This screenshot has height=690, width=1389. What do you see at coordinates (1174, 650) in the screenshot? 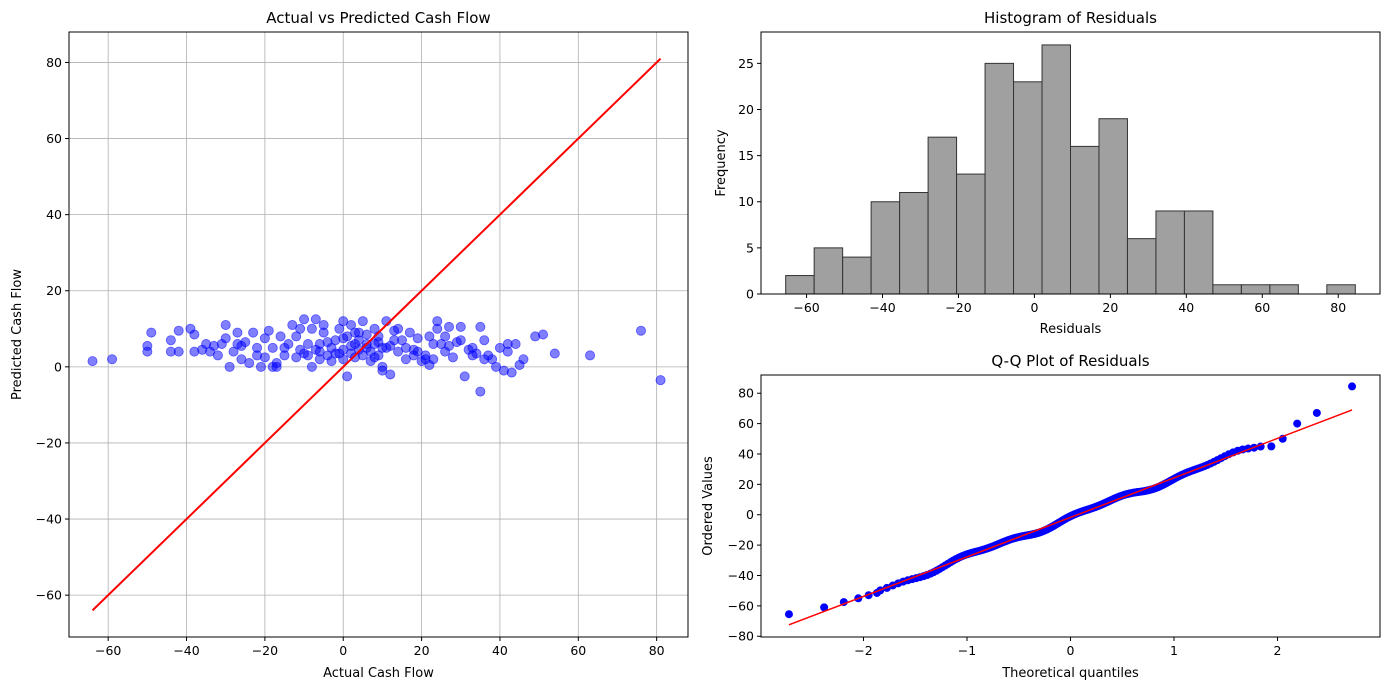
I see `x-tick-label: 1` at bounding box center [1174, 650].